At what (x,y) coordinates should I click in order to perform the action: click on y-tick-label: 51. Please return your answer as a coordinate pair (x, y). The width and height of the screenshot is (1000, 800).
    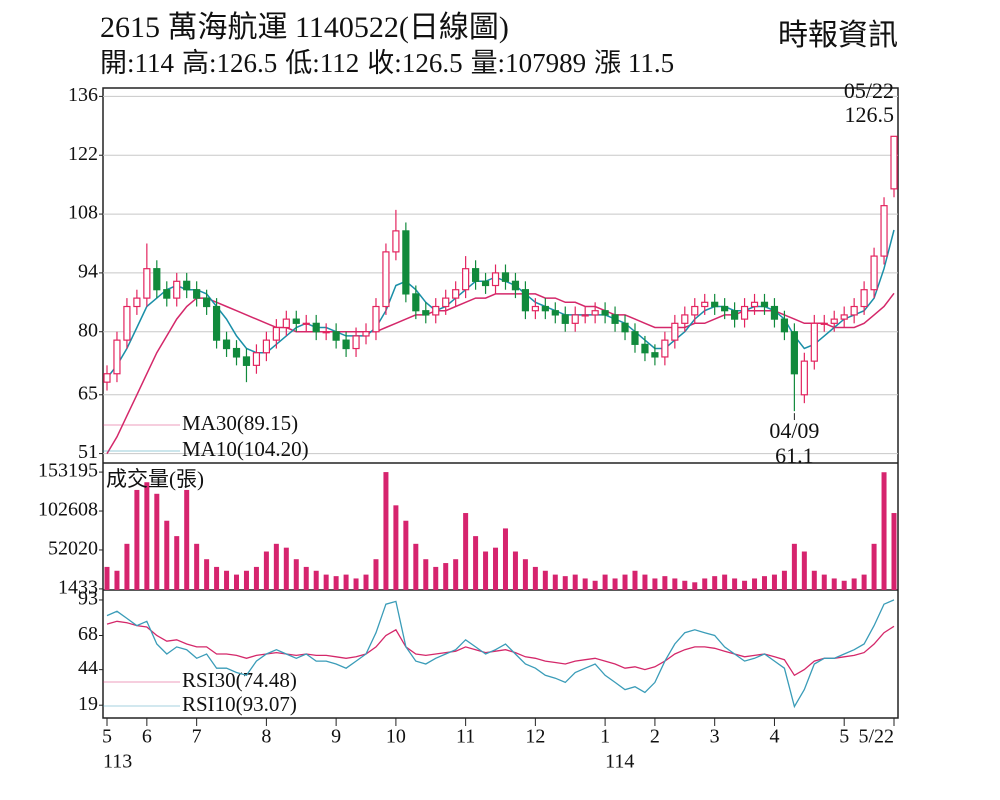
    Looking at the image, I should click on (88, 452).